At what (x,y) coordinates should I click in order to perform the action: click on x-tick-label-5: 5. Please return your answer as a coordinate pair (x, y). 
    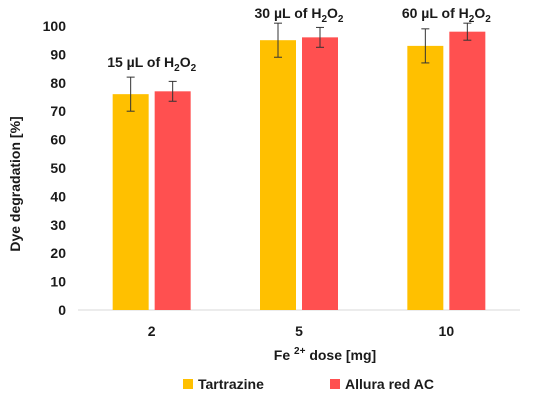
    Looking at the image, I should click on (299, 331).